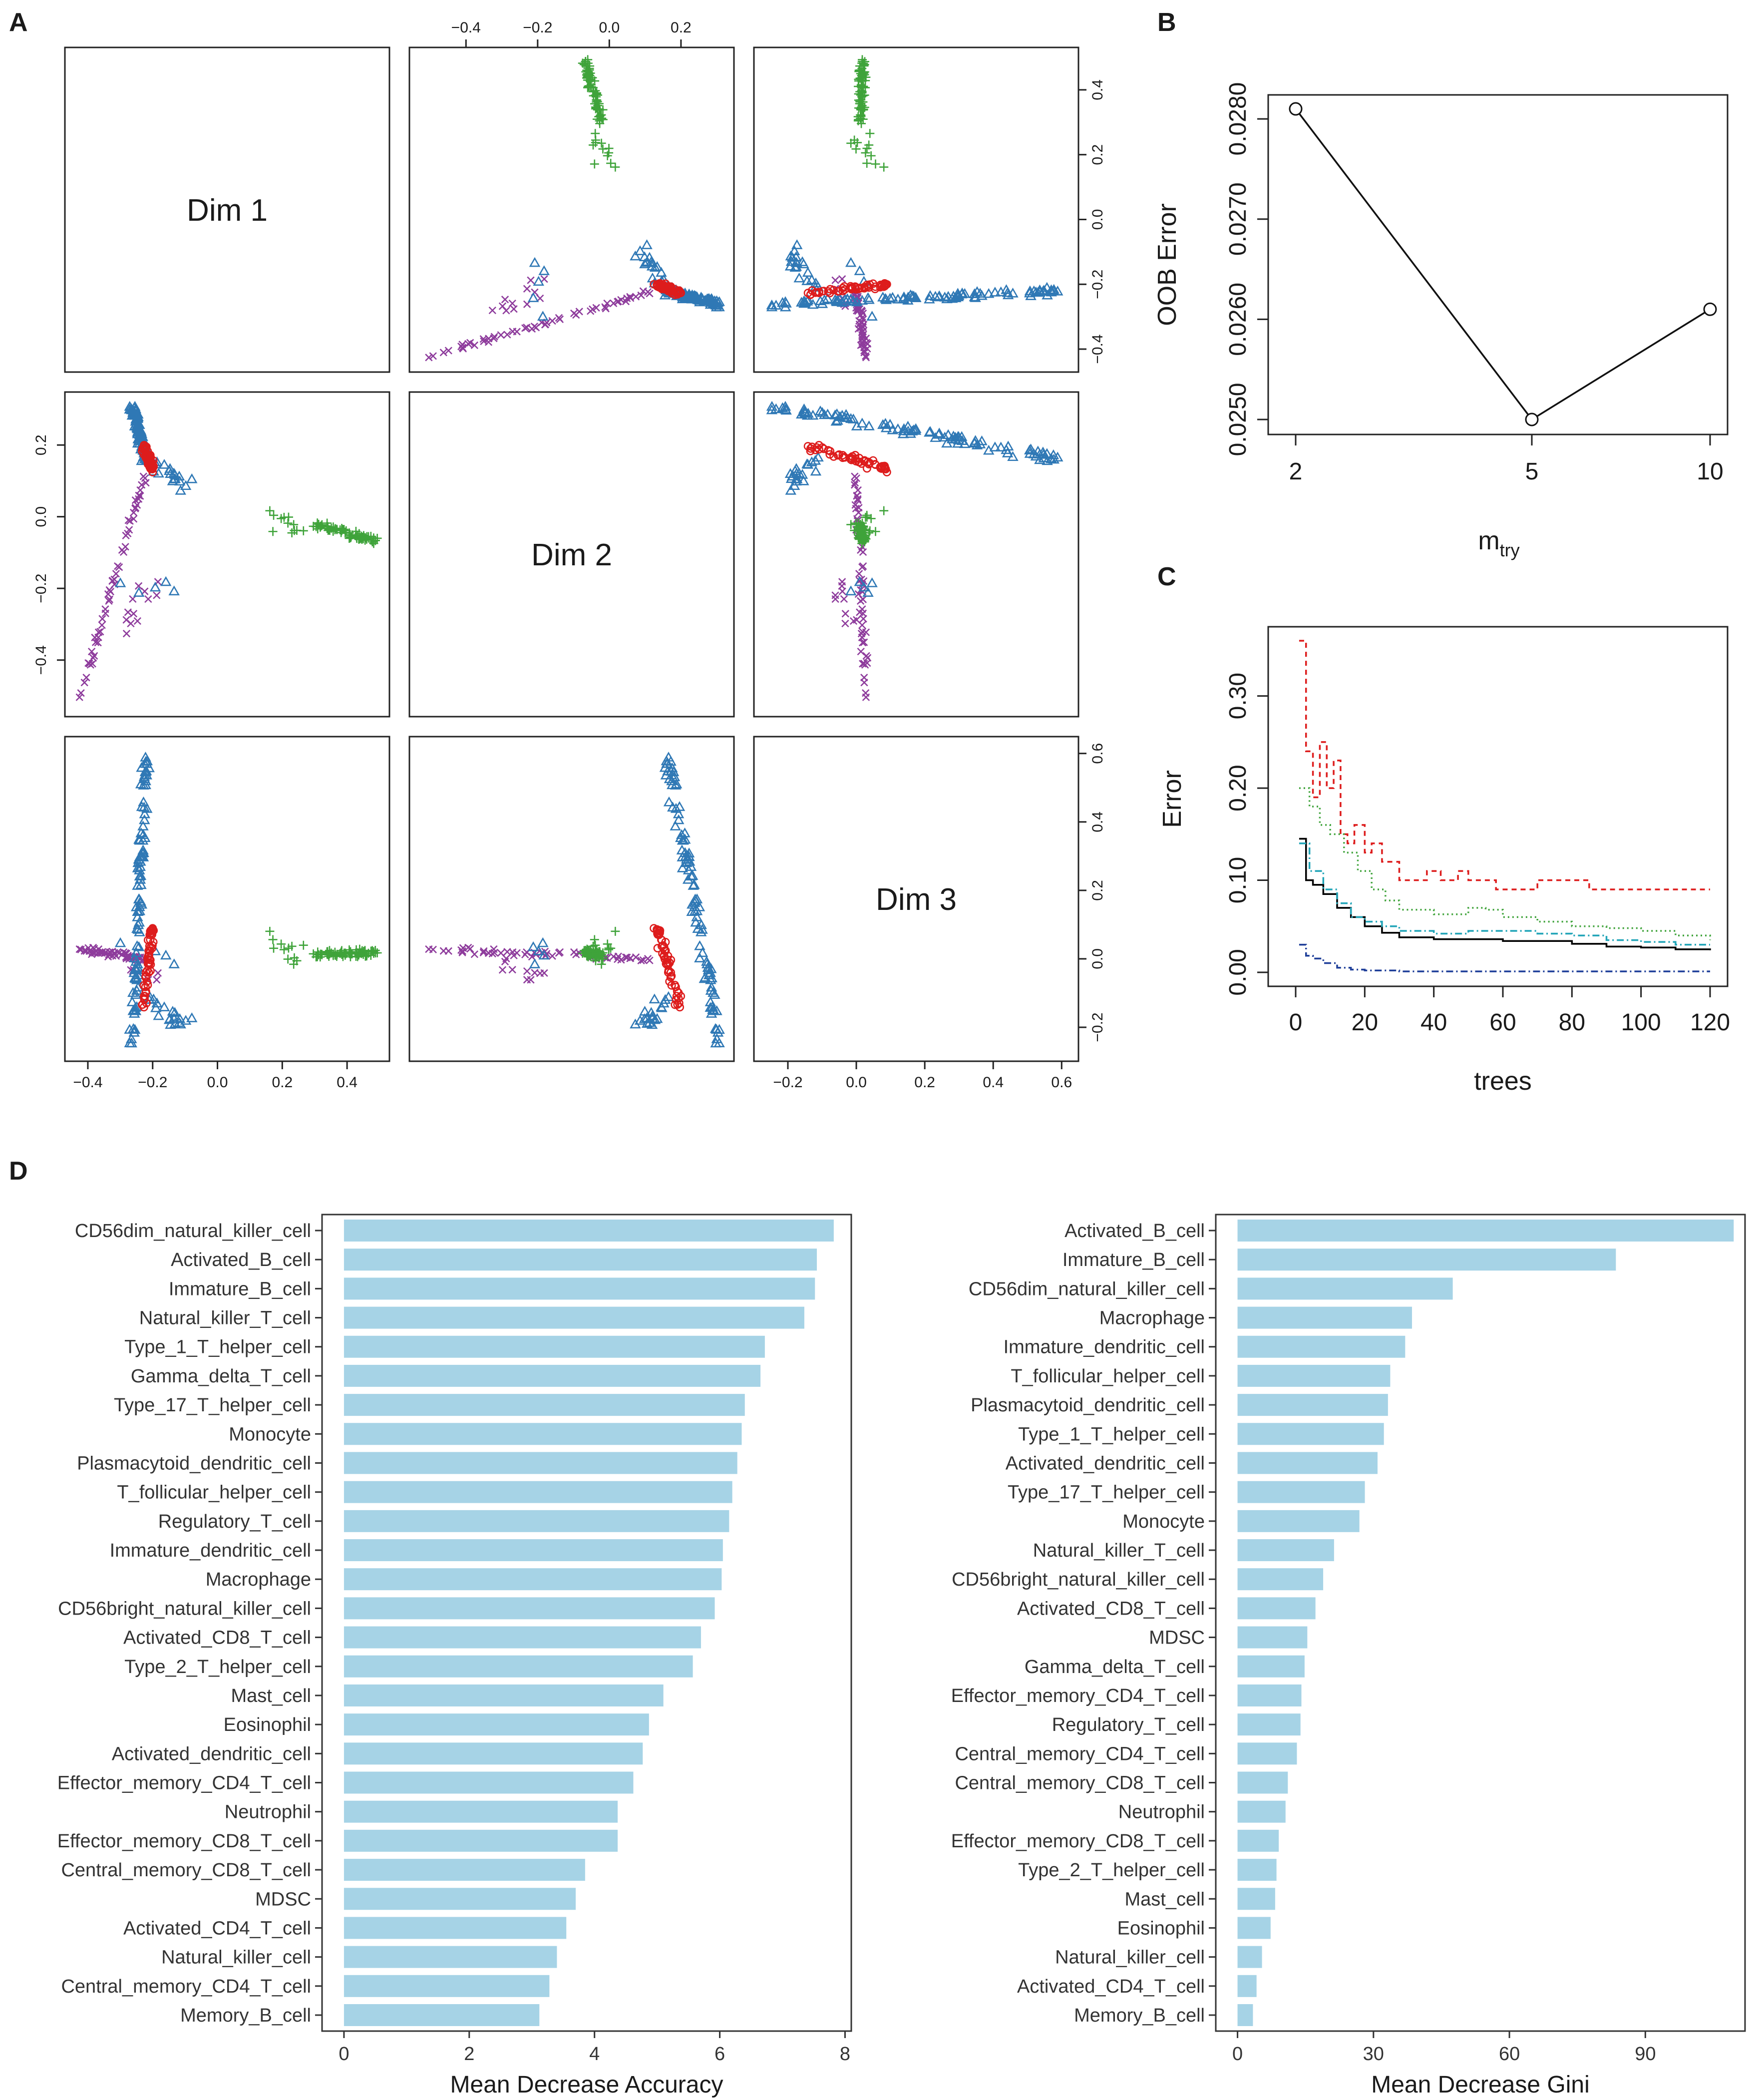 This screenshot has width=1764, height=2100. I want to click on bar-category-label: Macrophage, so click(258, 1579).